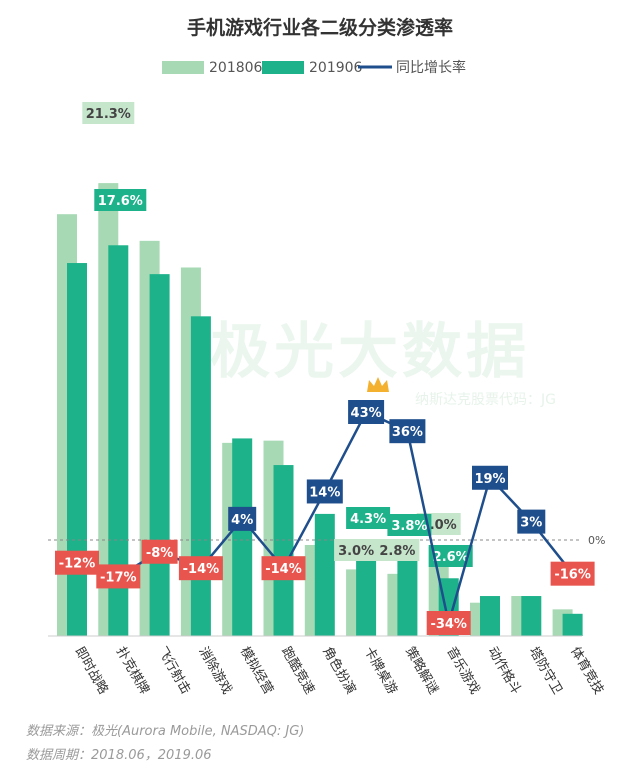 This screenshot has width=640, height=776. What do you see at coordinates (119, 755) in the screenshot?
I see `data-period: 数据周期：2018.06，2019.06` at bounding box center [119, 755].